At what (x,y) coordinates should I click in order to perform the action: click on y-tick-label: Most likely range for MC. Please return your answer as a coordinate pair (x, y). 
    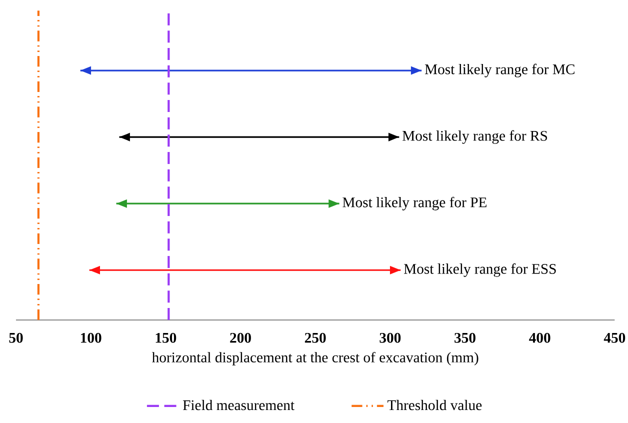
    Looking at the image, I should click on (499, 71).